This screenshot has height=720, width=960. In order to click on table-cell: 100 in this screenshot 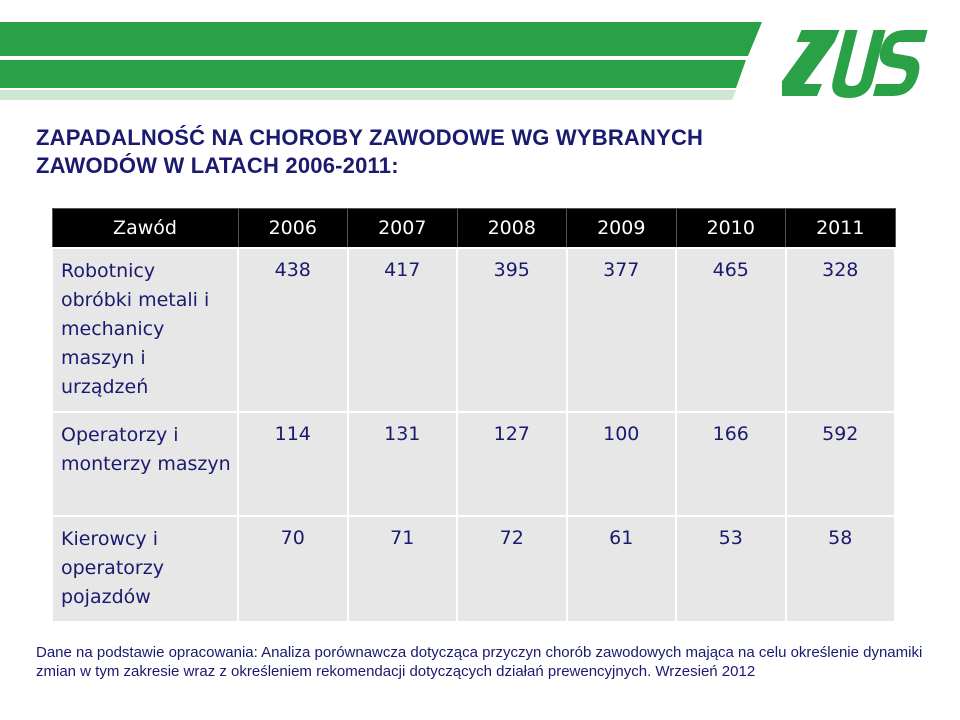, I will do `click(621, 464)`.